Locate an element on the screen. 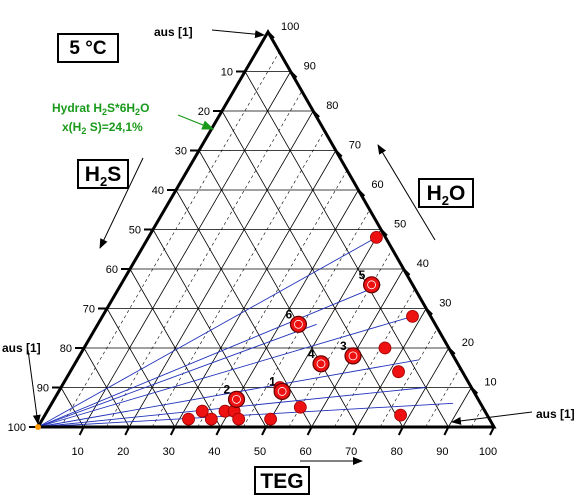  point-label: 5 is located at coordinates (362, 275).